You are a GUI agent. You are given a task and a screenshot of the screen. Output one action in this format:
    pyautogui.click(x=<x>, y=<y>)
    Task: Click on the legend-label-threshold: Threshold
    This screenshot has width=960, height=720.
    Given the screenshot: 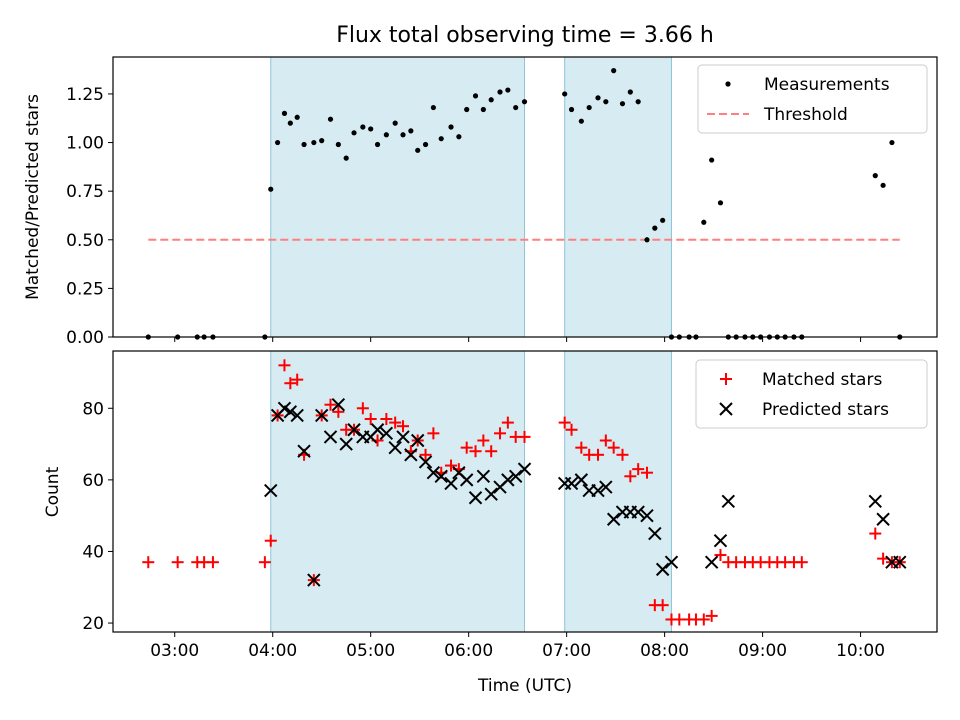 What is the action you would take?
    pyautogui.click(x=805, y=115)
    